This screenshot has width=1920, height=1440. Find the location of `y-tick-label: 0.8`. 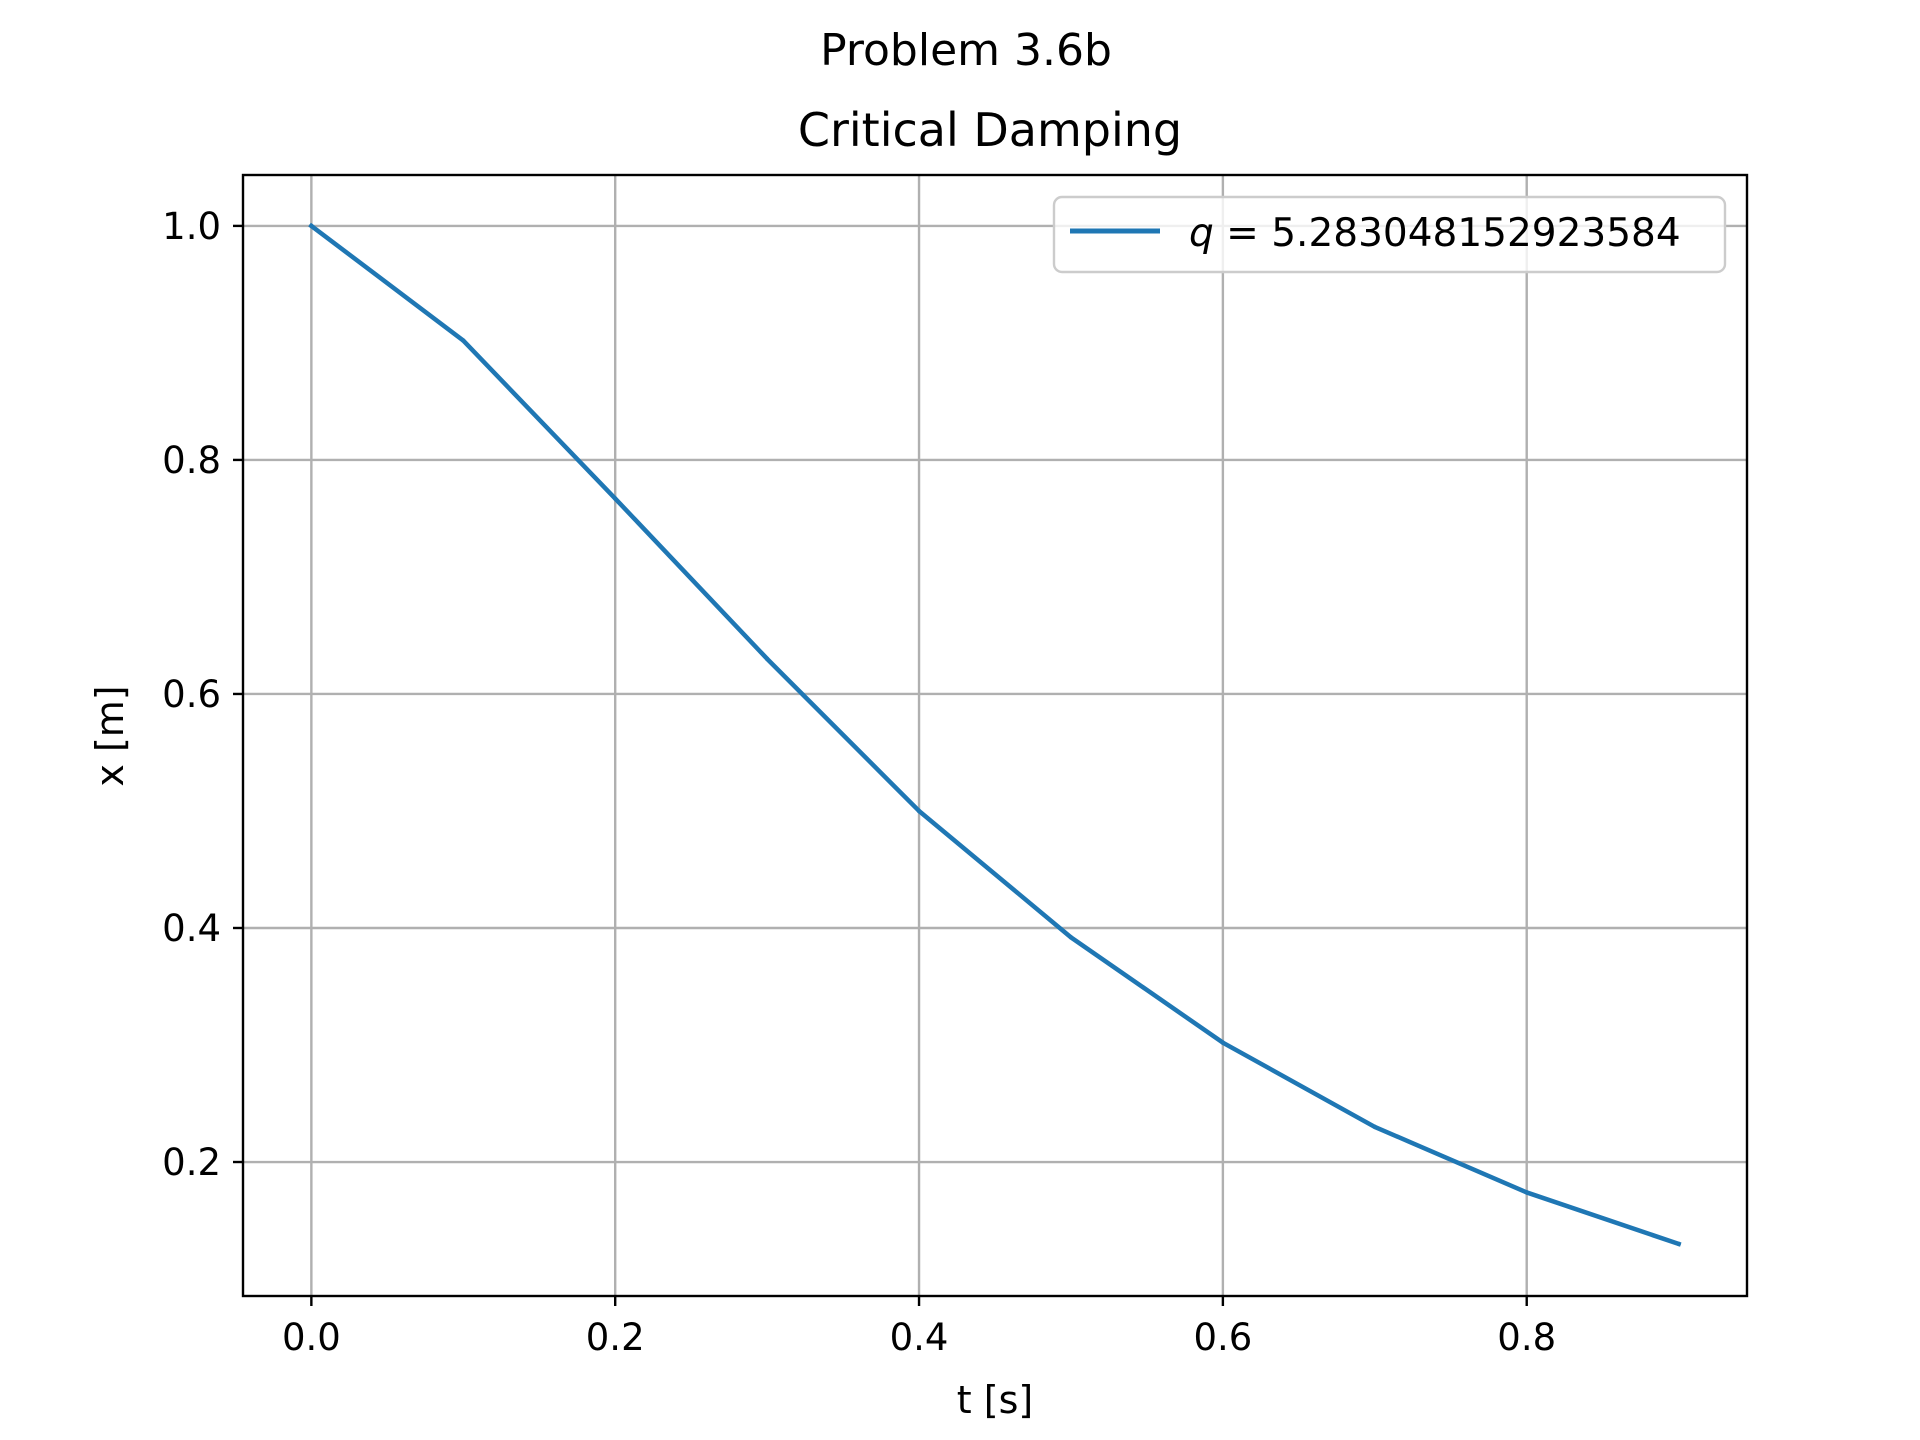

y-tick-label: 0.8 is located at coordinates (191, 460).